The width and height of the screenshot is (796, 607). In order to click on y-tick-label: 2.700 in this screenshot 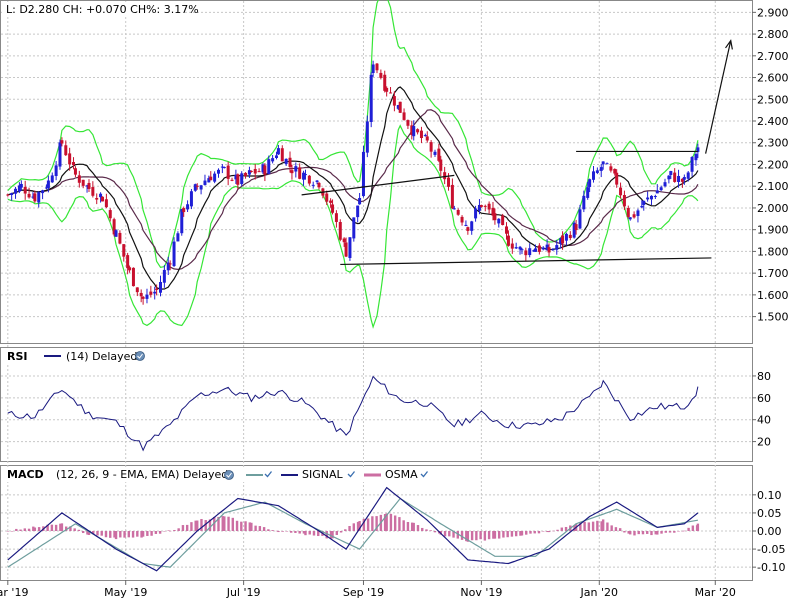, I will do `click(773, 56)`.